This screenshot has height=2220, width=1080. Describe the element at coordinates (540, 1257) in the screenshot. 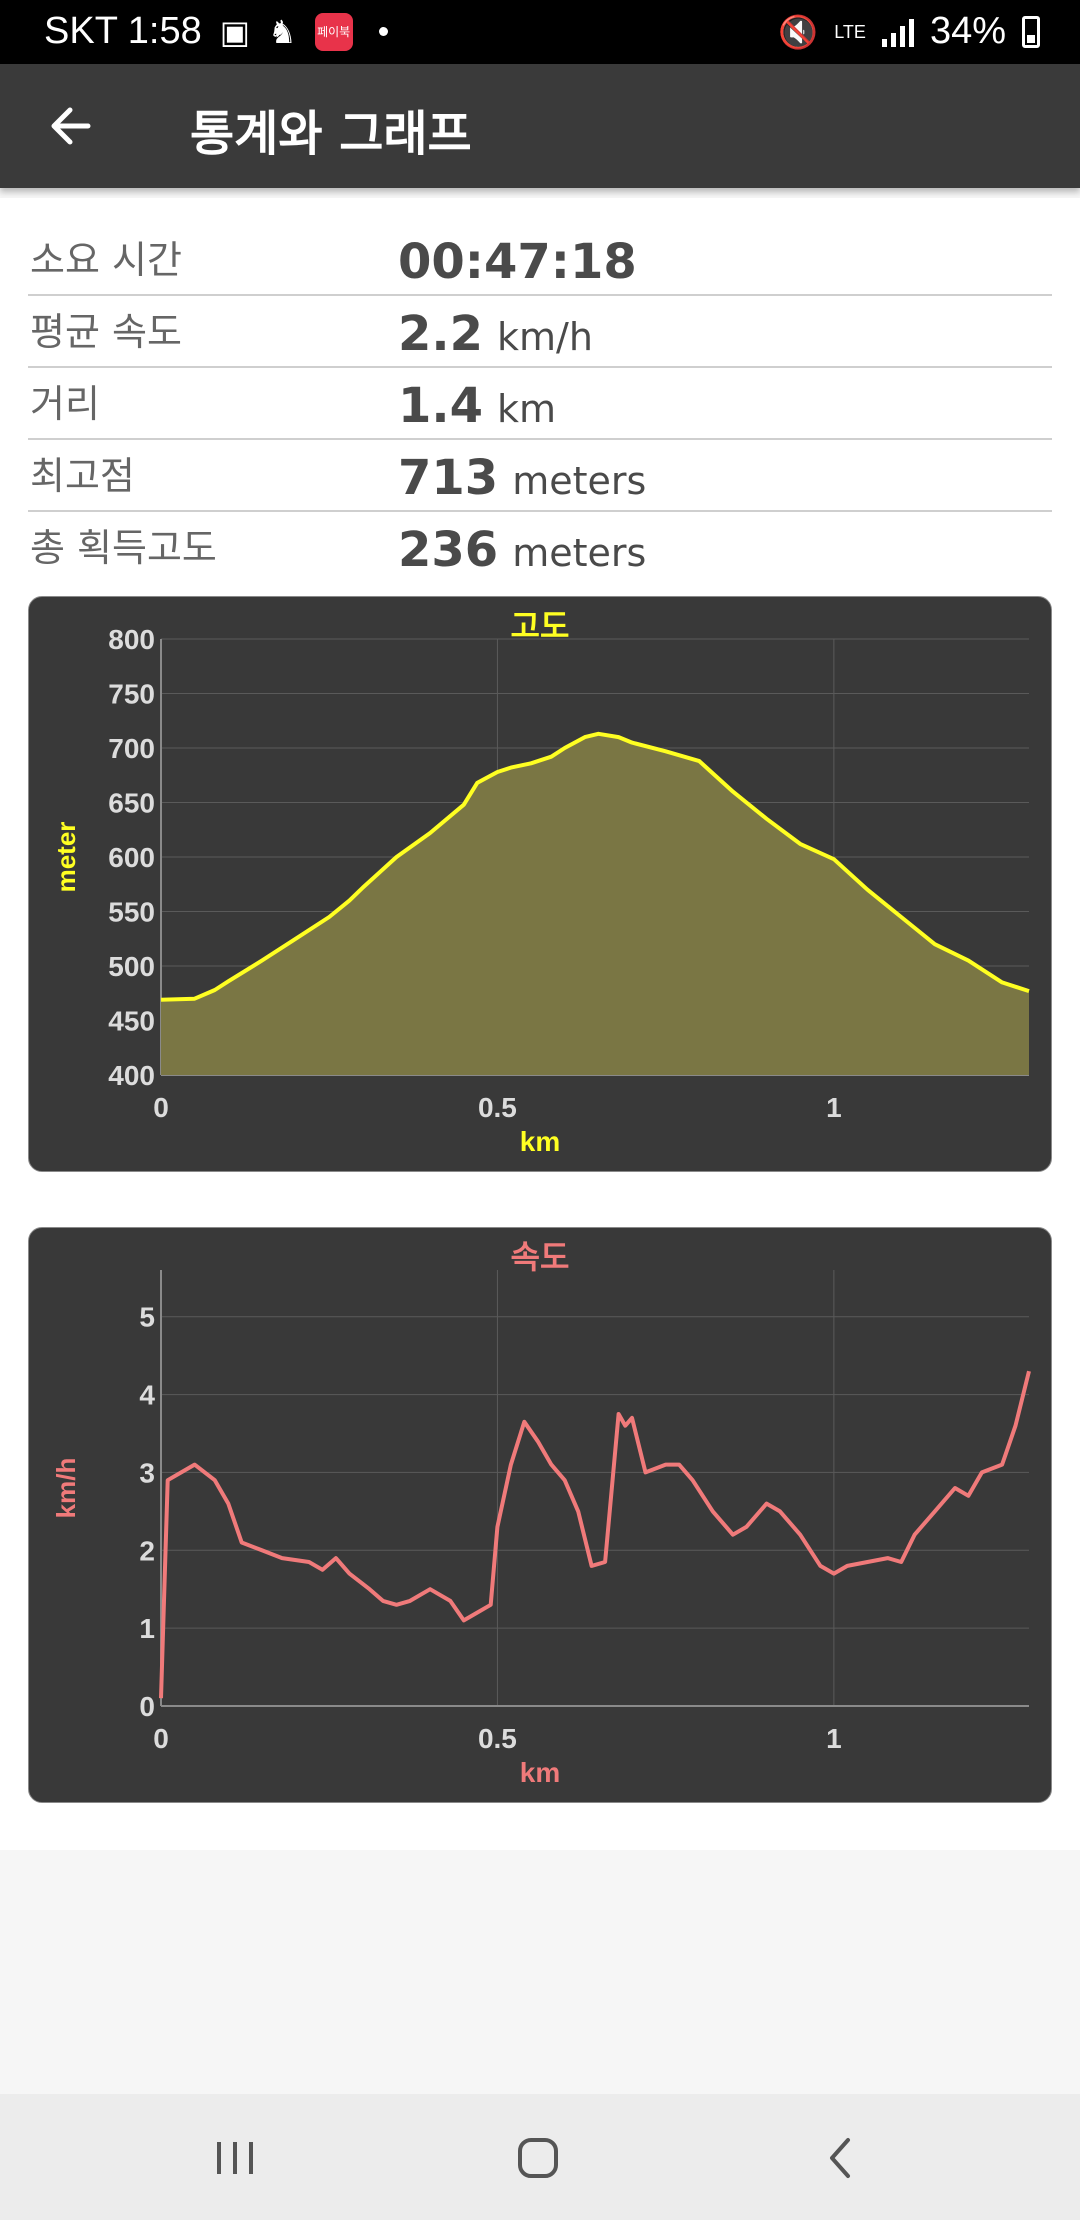

I see `chart-title: 속도` at that location.